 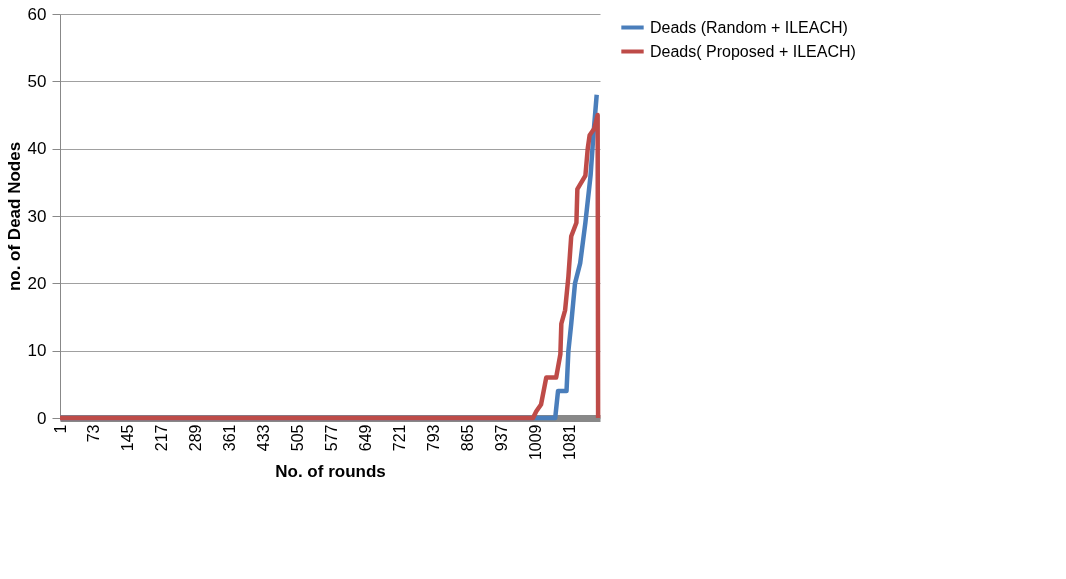 What do you see at coordinates (569, 442) in the screenshot?
I see `x-tick-label: 1081` at bounding box center [569, 442].